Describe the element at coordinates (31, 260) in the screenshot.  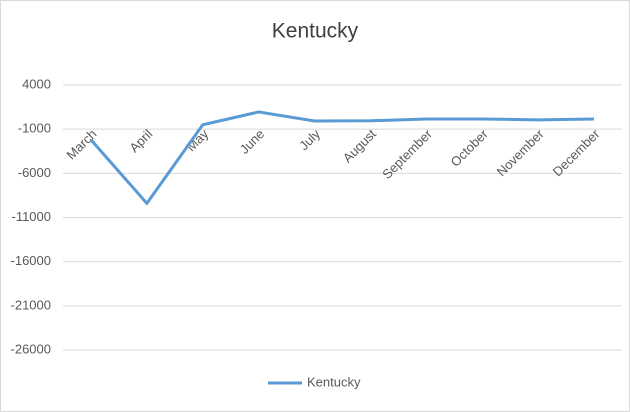
I see `y-tick-label: -16000` at that location.